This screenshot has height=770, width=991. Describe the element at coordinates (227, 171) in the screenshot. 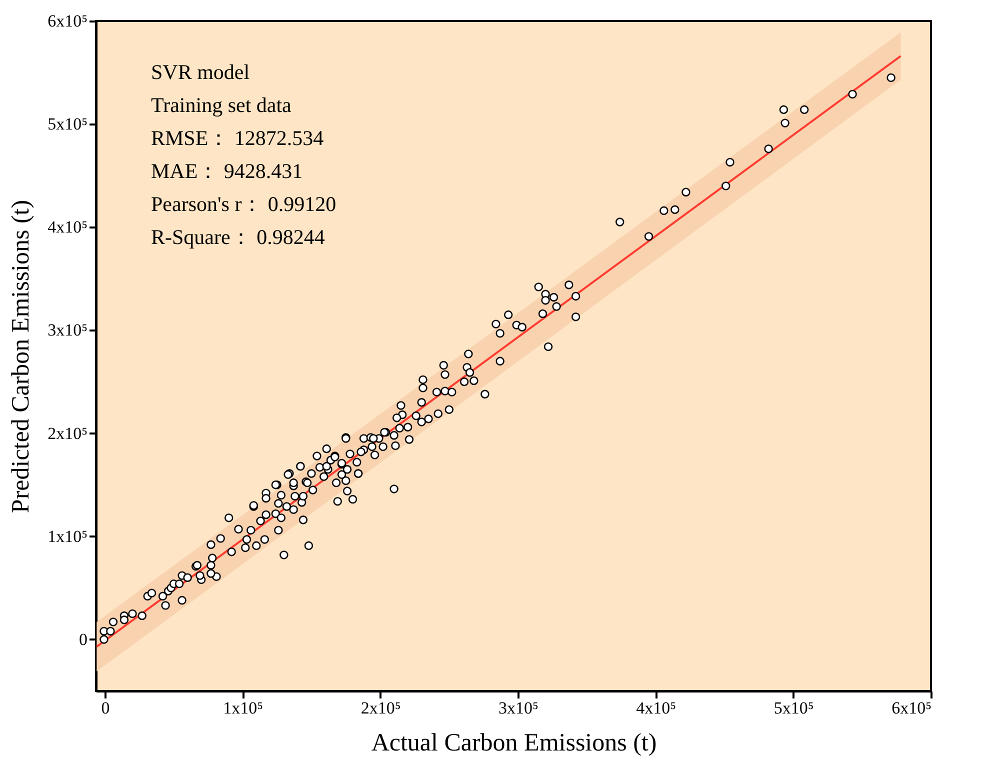

I see `annotation: MAE： 9428.431` at that location.